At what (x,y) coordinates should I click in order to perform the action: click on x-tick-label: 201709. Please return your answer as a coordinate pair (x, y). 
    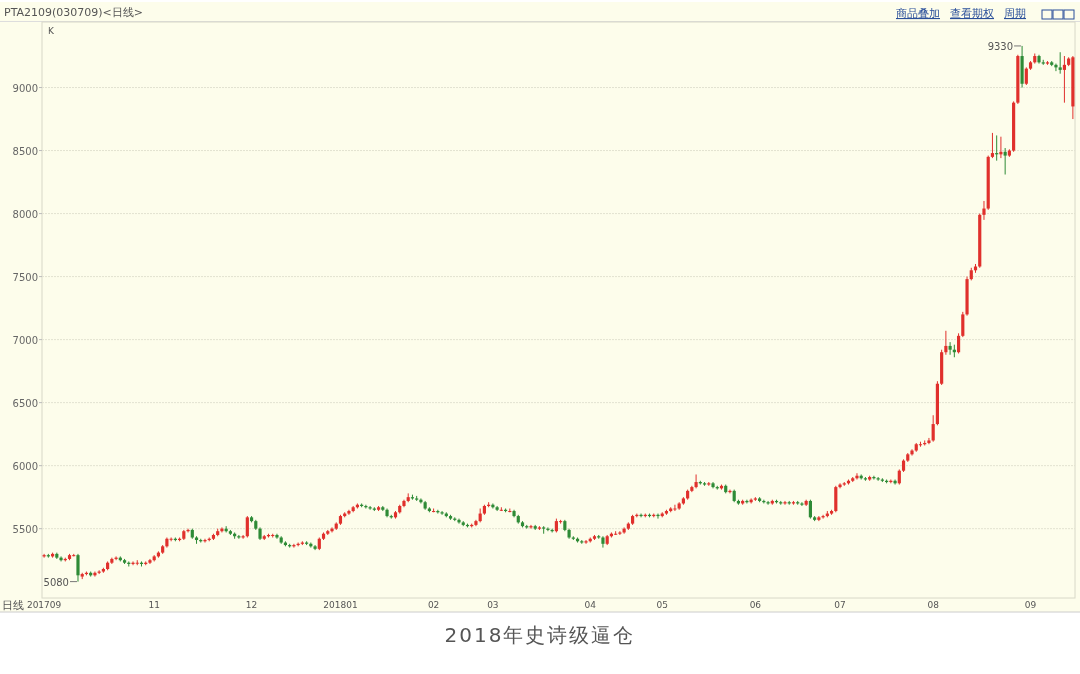
    Looking at the image, I should click on (44, 605).